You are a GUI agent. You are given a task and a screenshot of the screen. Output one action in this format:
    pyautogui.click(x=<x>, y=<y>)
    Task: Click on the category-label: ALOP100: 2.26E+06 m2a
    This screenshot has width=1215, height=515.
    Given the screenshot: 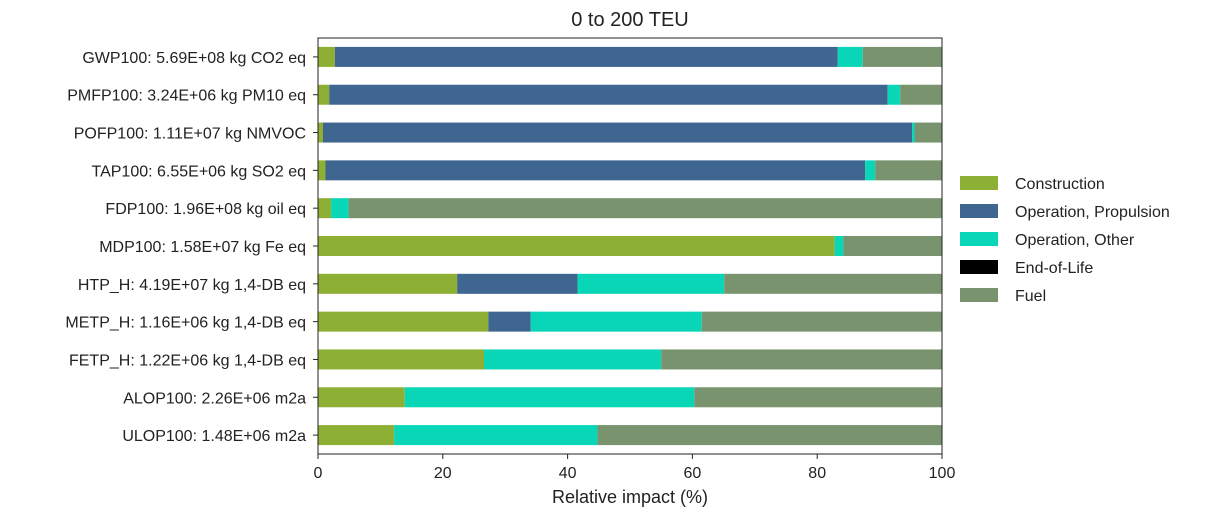 What is the action you would take?
    pyautogui.click(x=214, y=398)
    